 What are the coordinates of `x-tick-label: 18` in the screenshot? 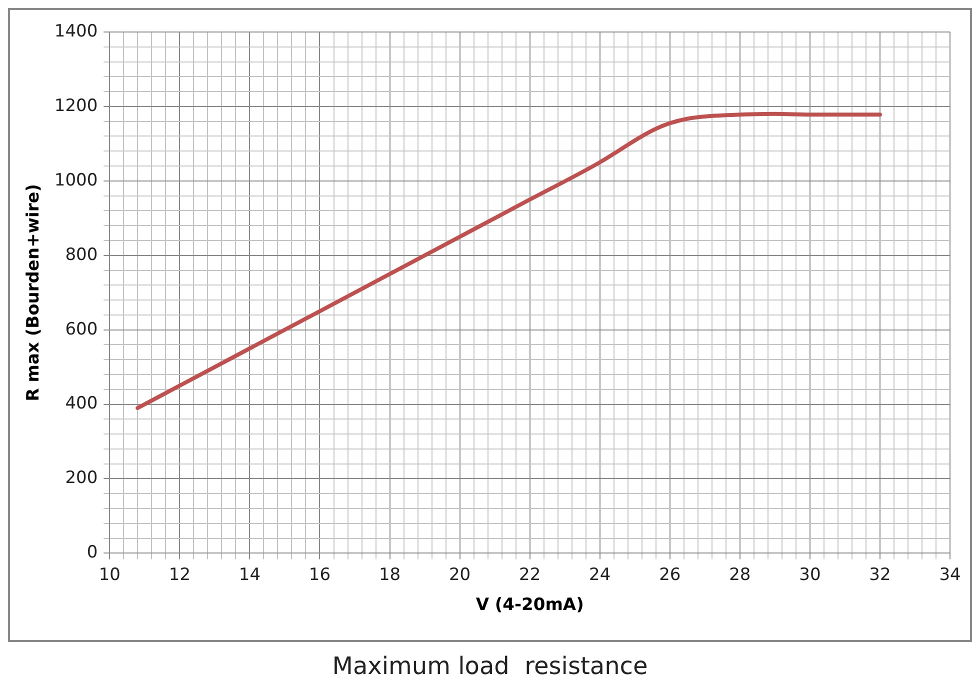 It's located at (389, 574).